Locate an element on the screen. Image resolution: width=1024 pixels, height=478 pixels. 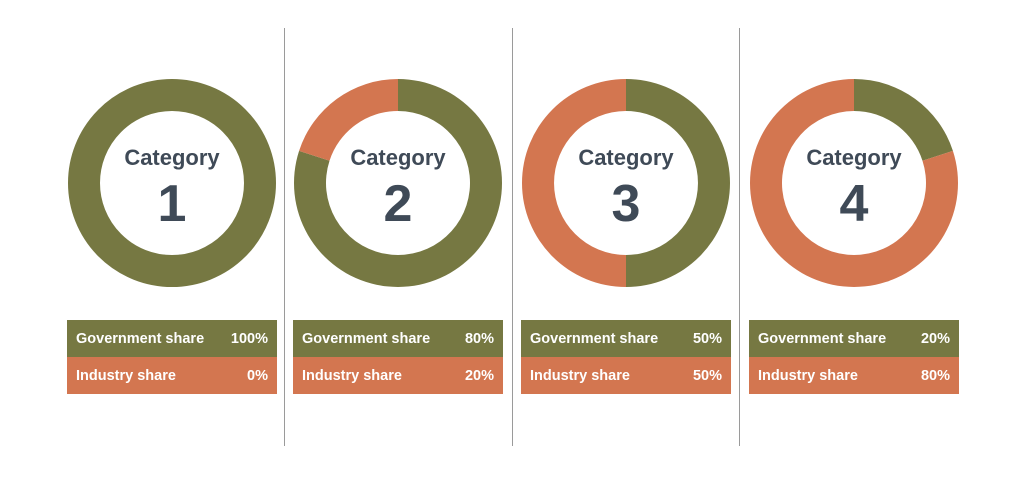
donut-chart-1: Category 1 is located at coordinates (172, 183).